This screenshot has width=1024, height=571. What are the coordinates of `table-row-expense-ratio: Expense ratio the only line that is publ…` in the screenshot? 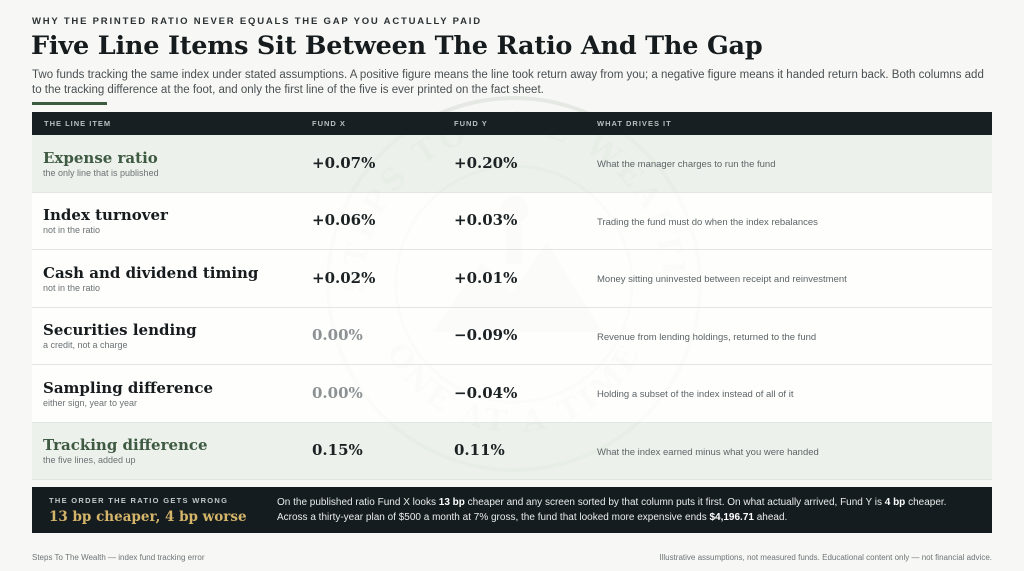 It's located at (512, 164).